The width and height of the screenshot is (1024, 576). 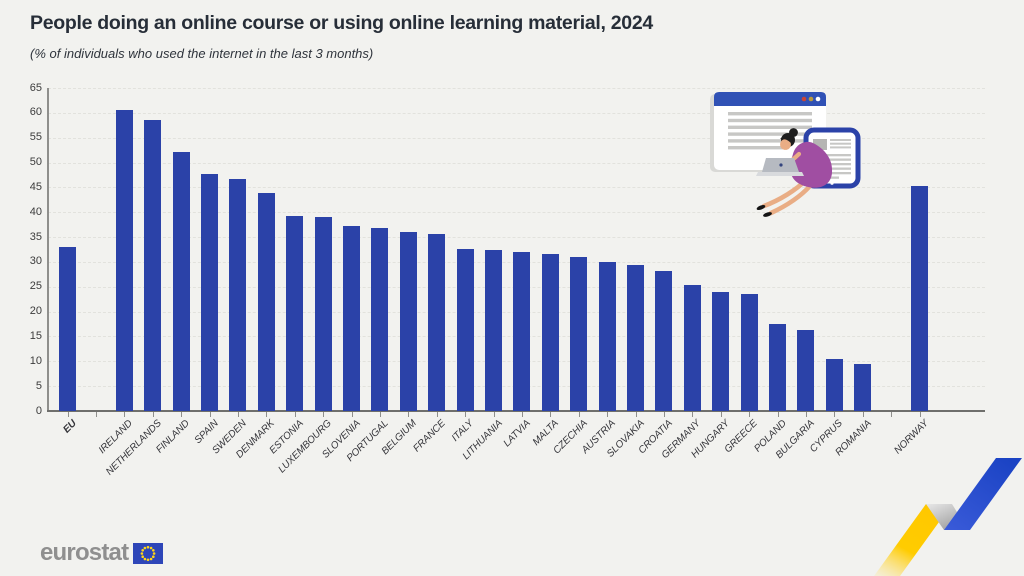 What do you see at coordinates (811, 99) in the screenshot?
I see `window-dot-yellow-icon` at bounding box center [811, 99].